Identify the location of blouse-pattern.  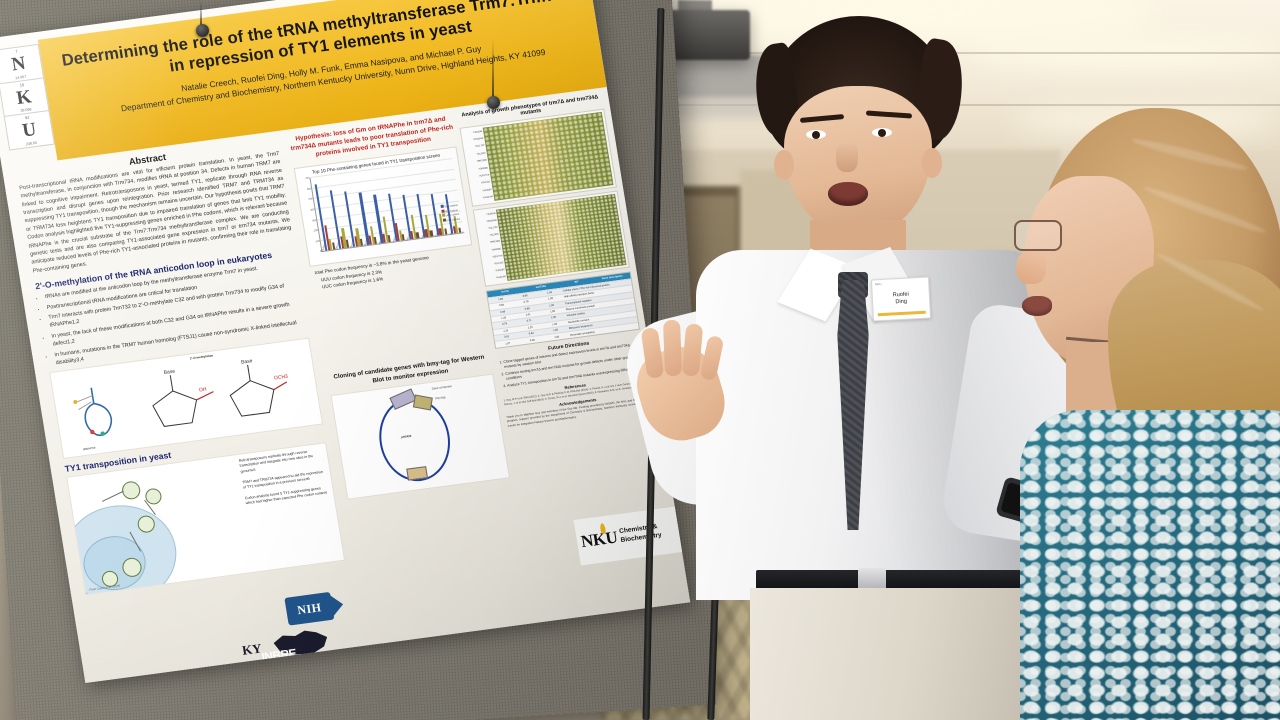
(1150, 565).